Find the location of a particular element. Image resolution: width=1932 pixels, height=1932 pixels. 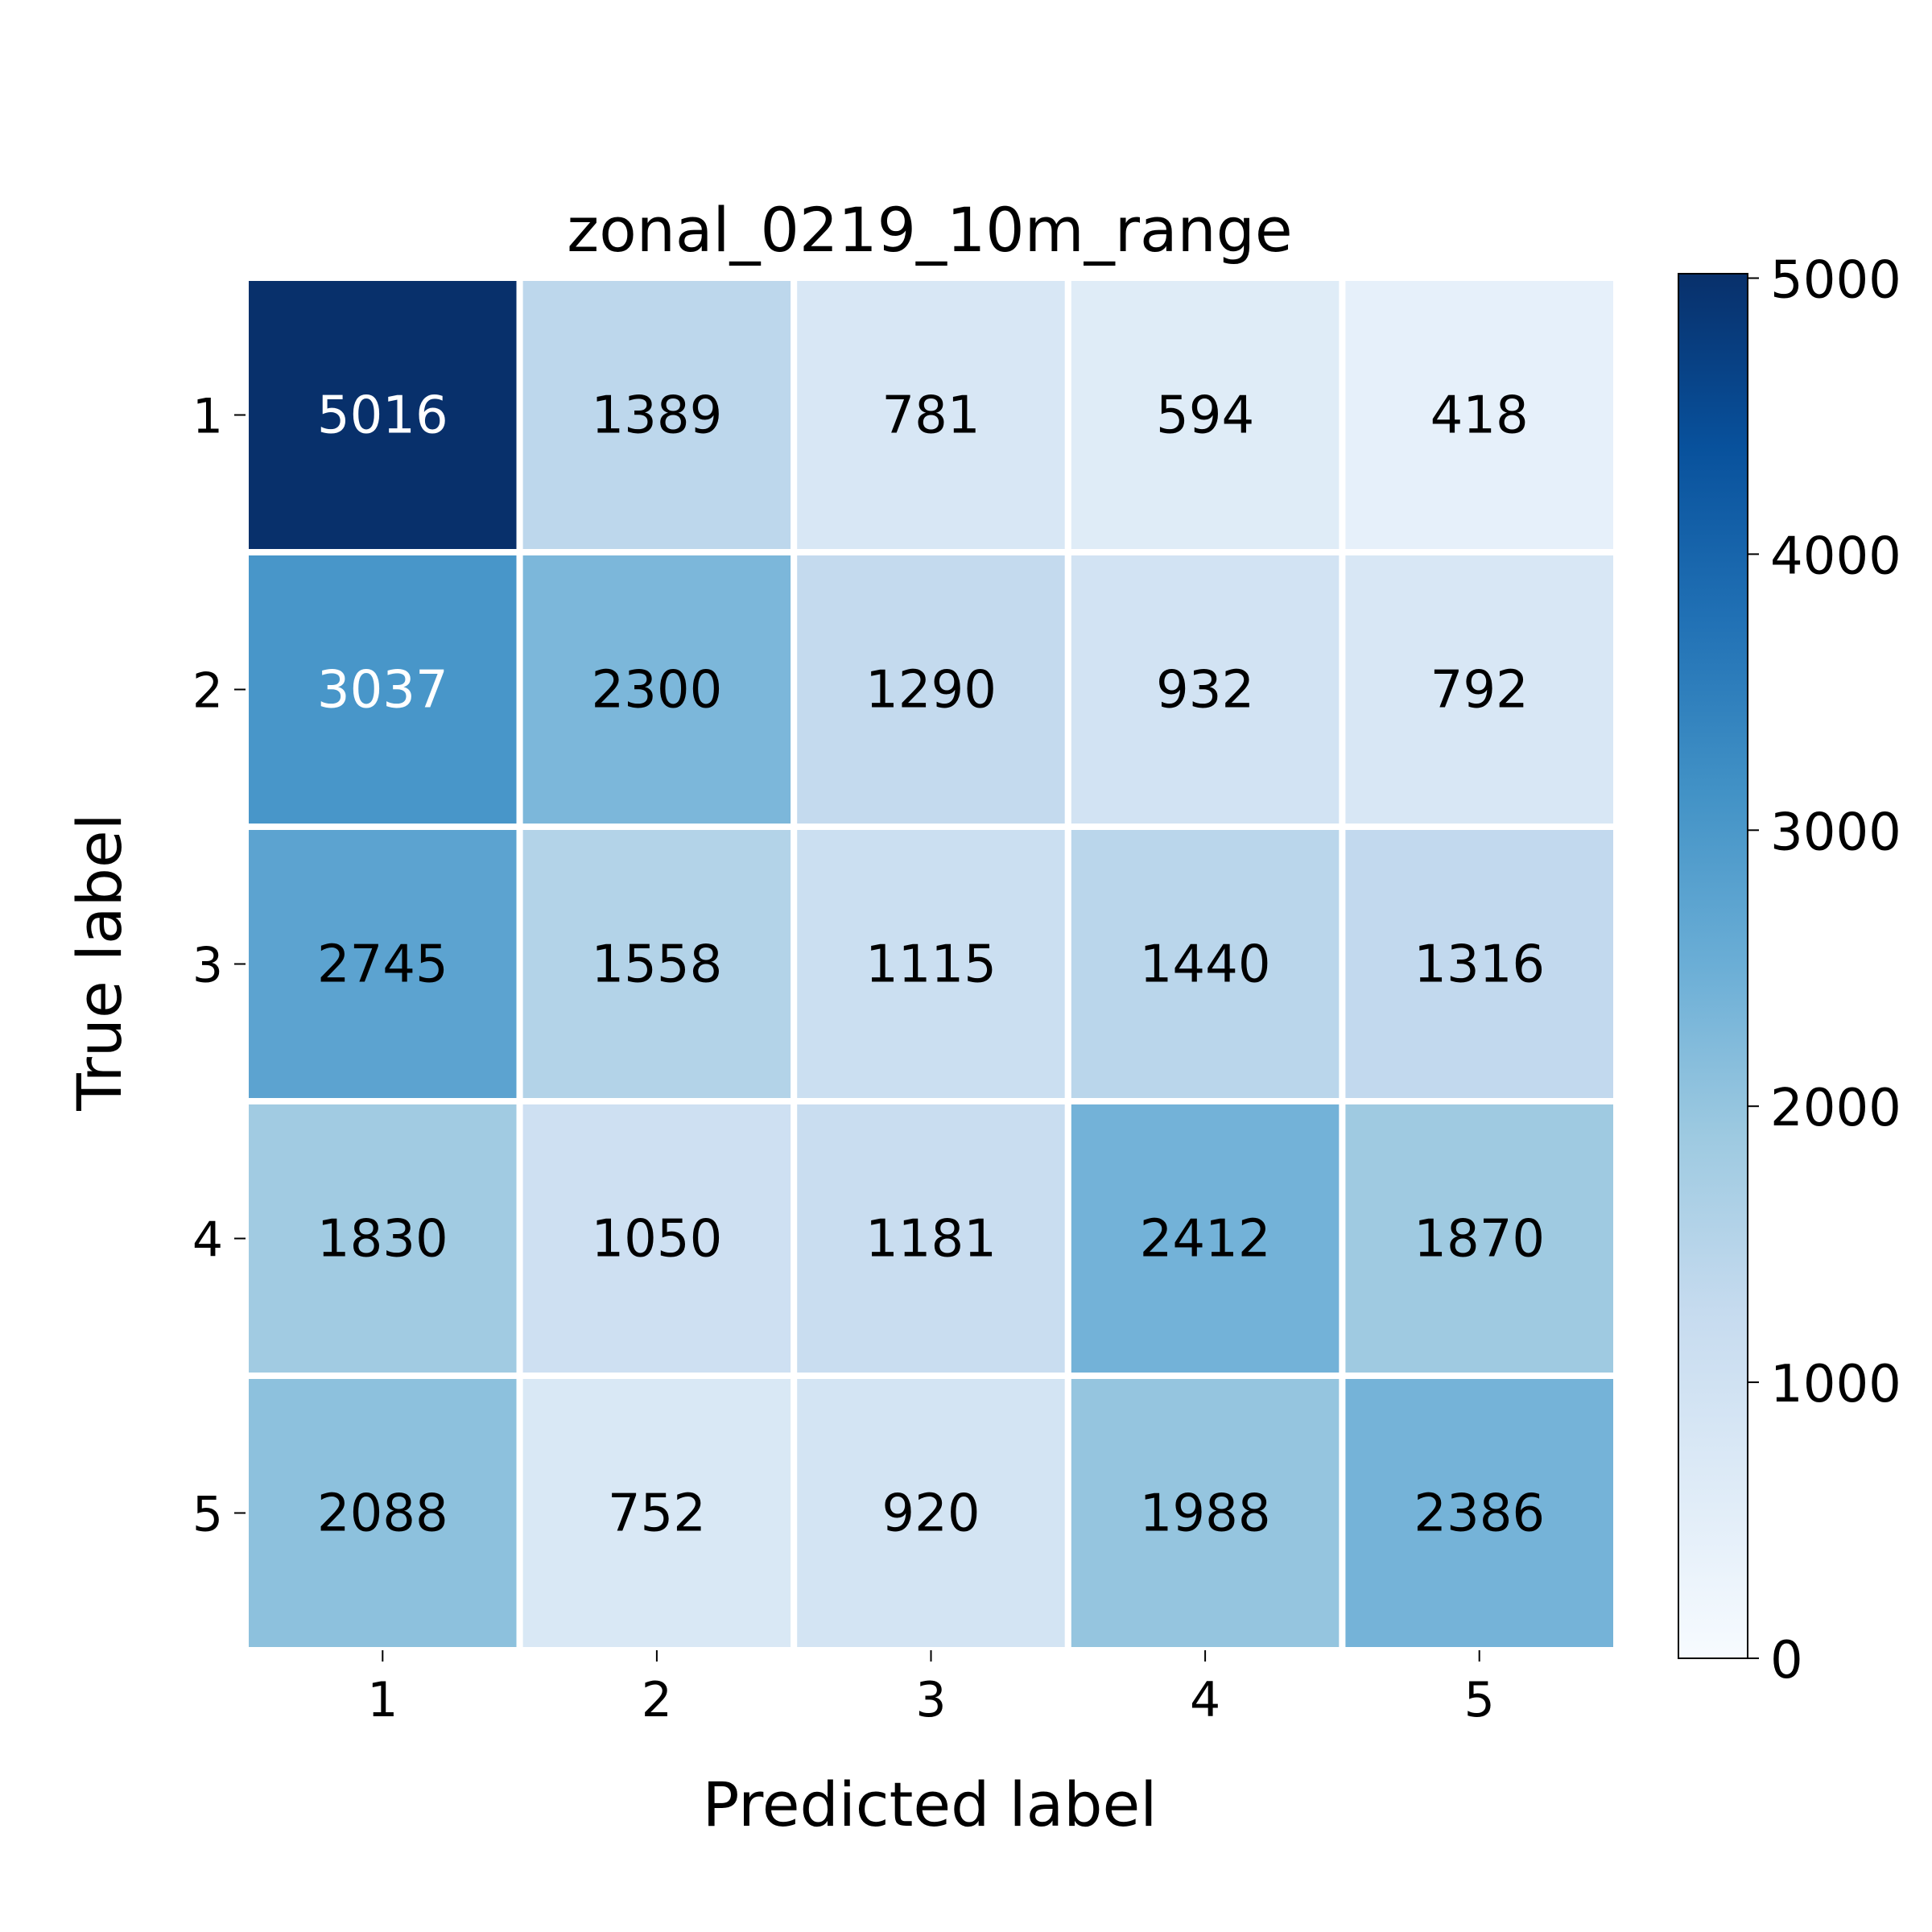

cell-value-label: 1290 is located at coordinates (931, 690).